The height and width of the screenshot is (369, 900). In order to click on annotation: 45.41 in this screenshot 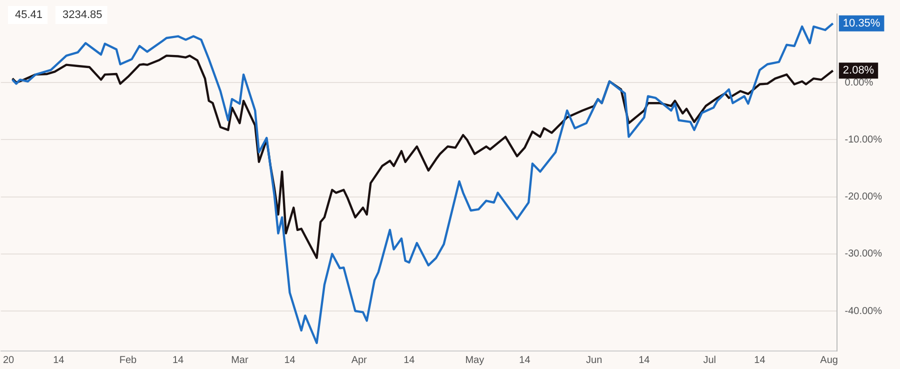, I will do `click(29, 15)`.